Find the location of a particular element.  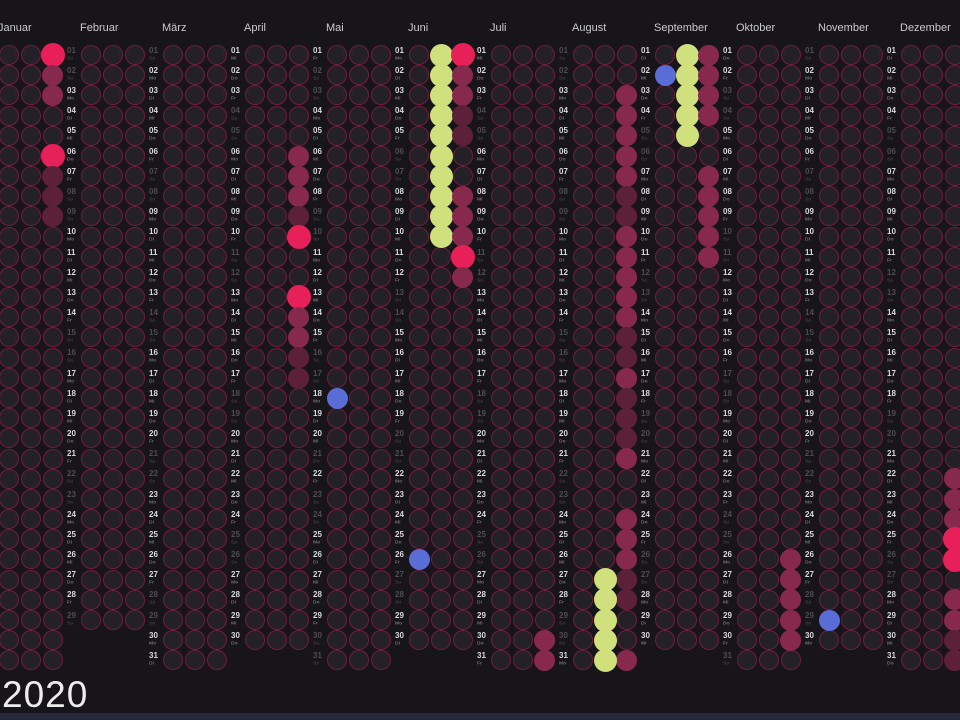

entry-dot-maroon_dim is located at coordinates (463, 136).